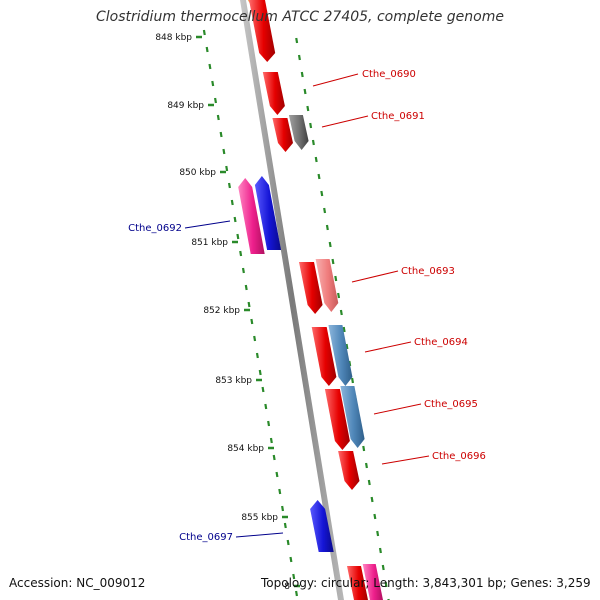  I want to click on scale-label: 850 kbp, so click(197, 173).